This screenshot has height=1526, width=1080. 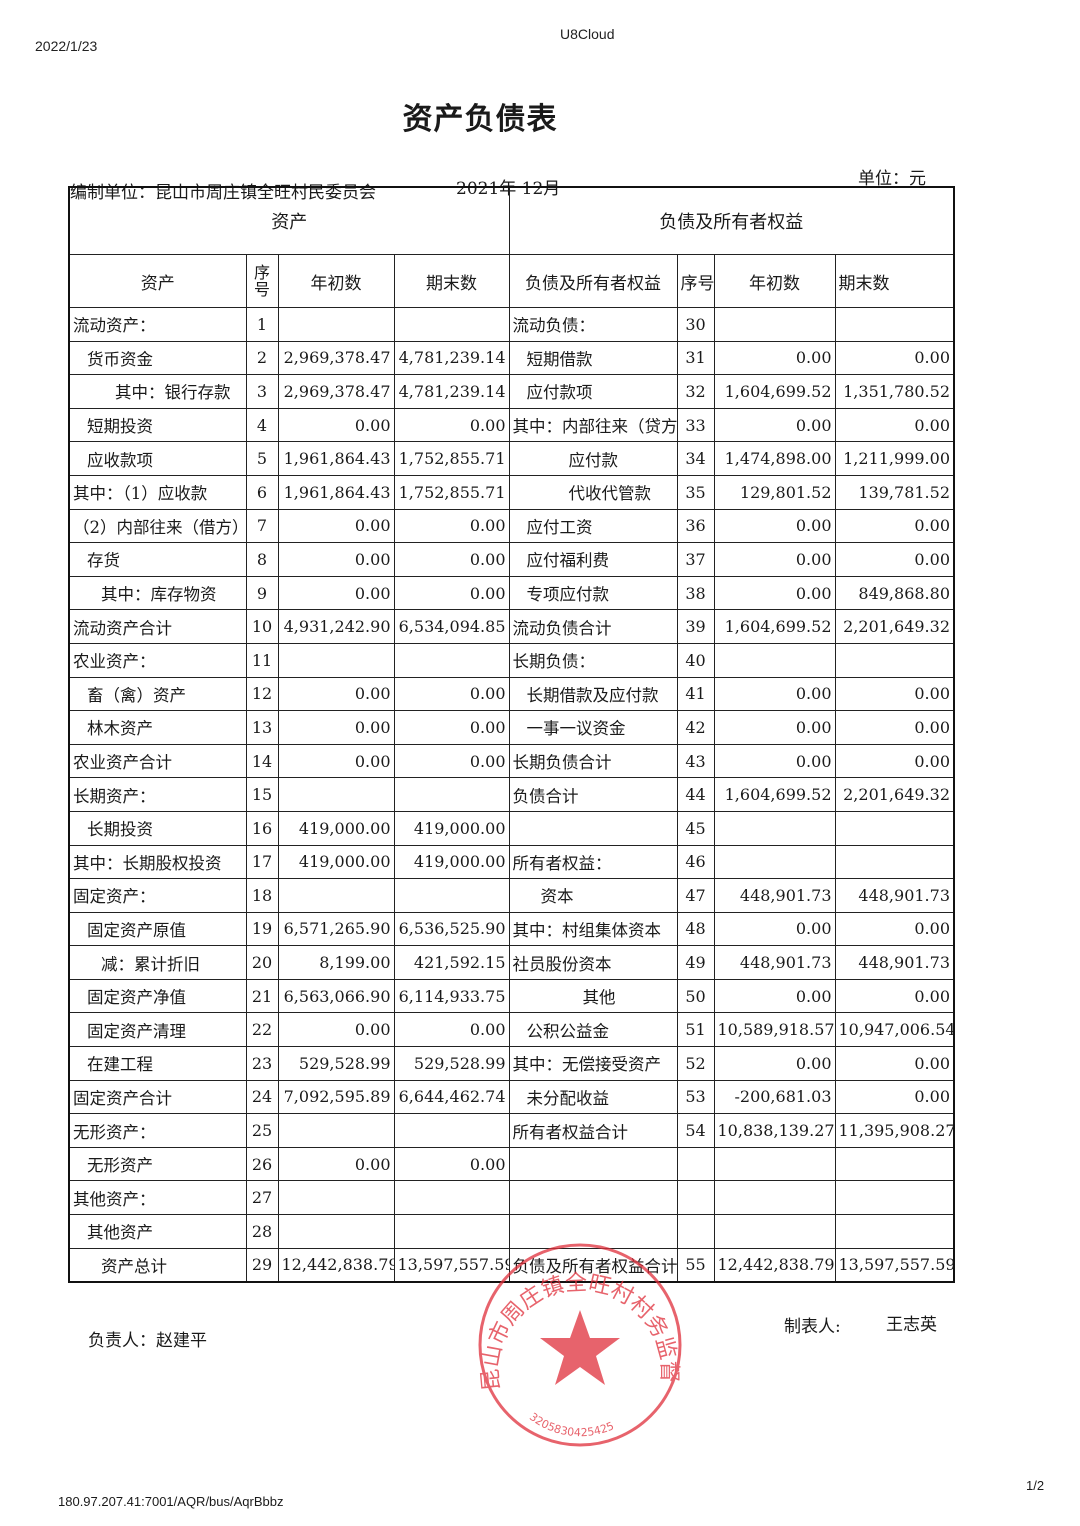 I want to click on asset-seq-cell: 10, so click(x=262, y=626).